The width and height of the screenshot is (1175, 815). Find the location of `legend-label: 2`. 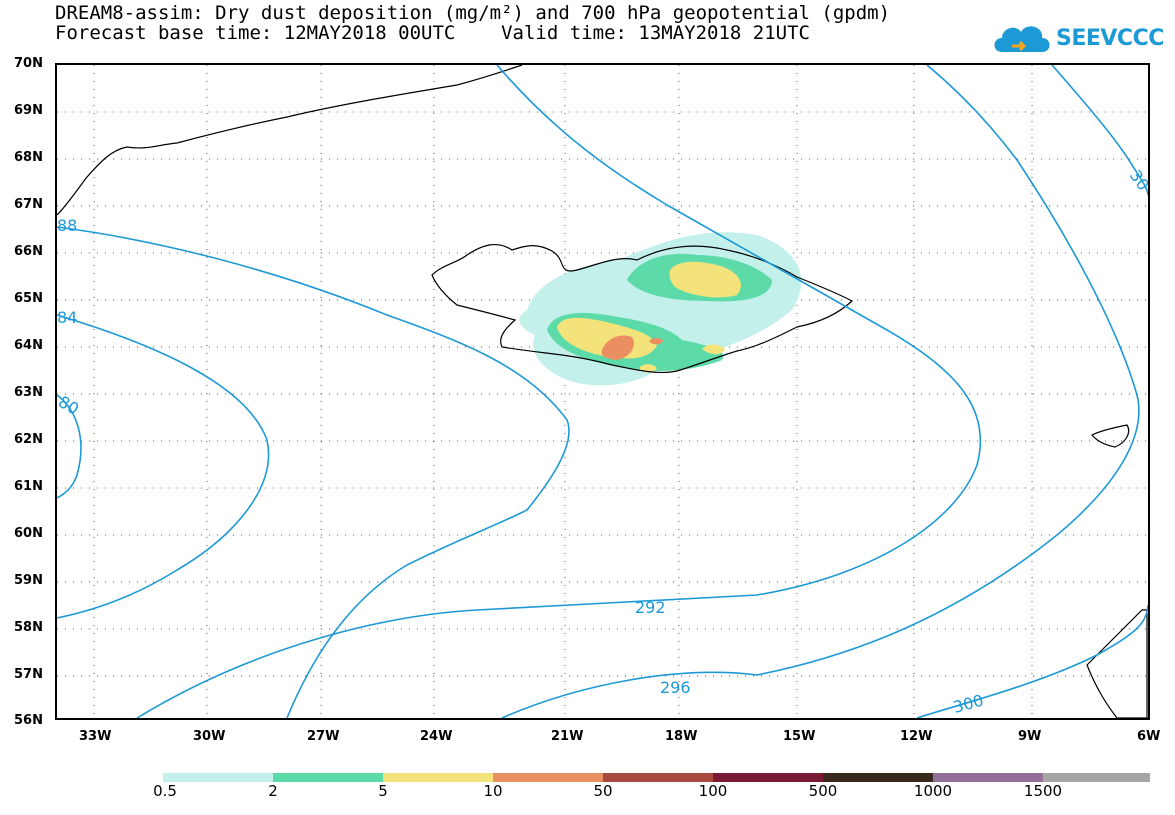

legend-label: 2 is located at coordinates (273, 791).